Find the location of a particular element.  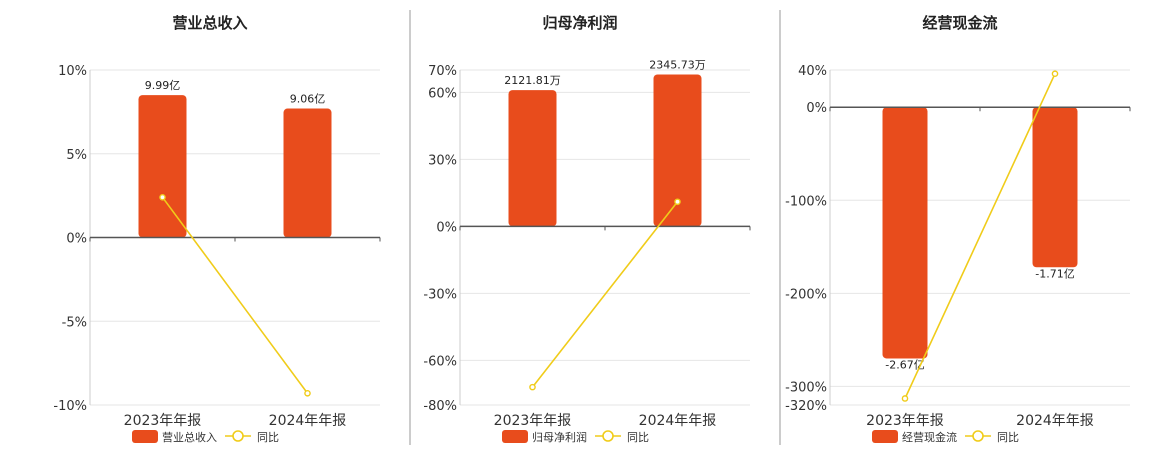

bar-value-label: -1.71亿 is located at coordinates (1054, 273).